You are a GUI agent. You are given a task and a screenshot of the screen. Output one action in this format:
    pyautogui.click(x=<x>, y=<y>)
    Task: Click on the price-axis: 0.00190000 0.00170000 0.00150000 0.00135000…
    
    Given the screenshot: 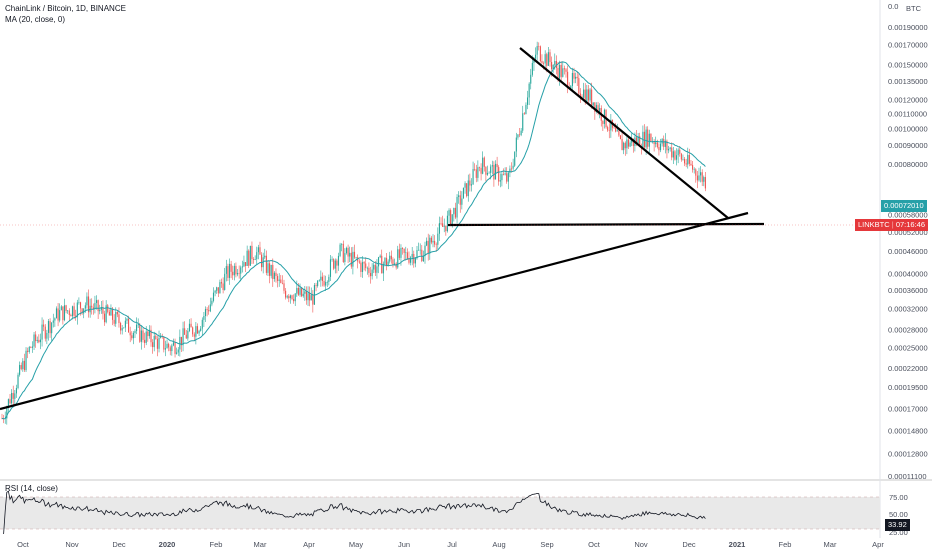 What is the action you would take?
    pyautogui.click(x=908, y=252)
    